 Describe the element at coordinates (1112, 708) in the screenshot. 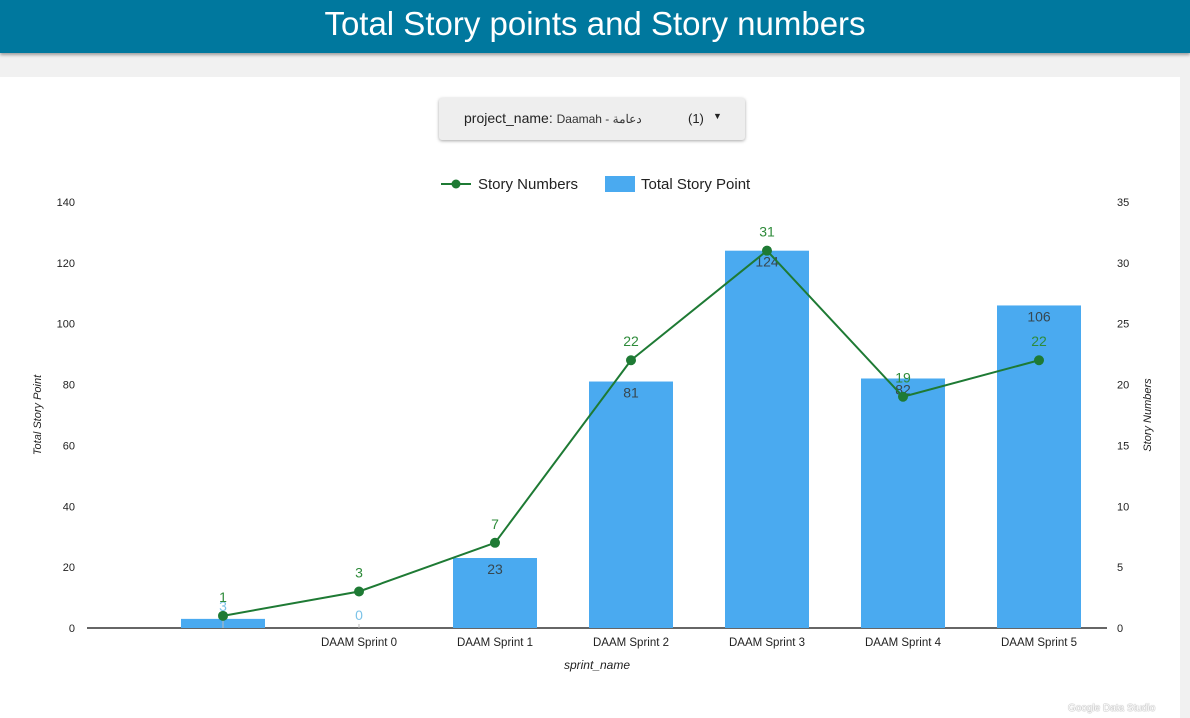

I see `watermark: Google Data Studio` at that location.